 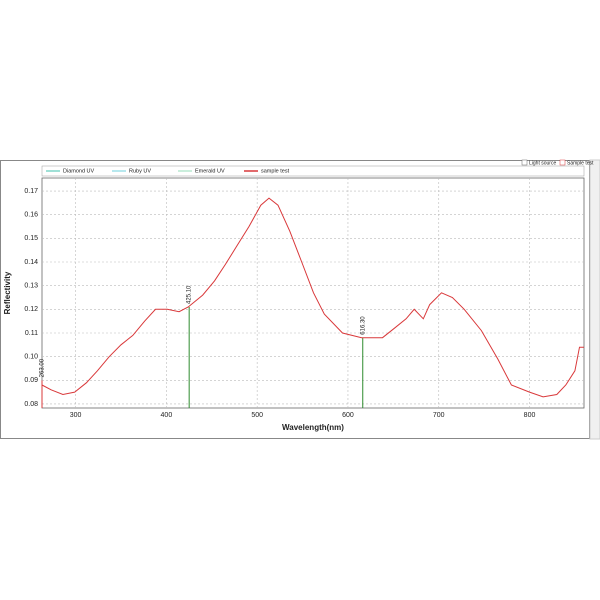 I want to click on scrollbar, so click(x=594, y=299).